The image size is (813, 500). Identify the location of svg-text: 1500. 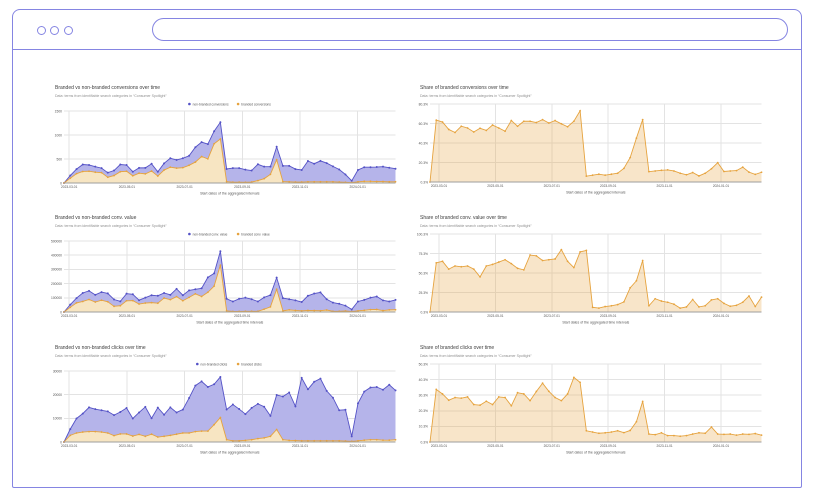
(59, 111).